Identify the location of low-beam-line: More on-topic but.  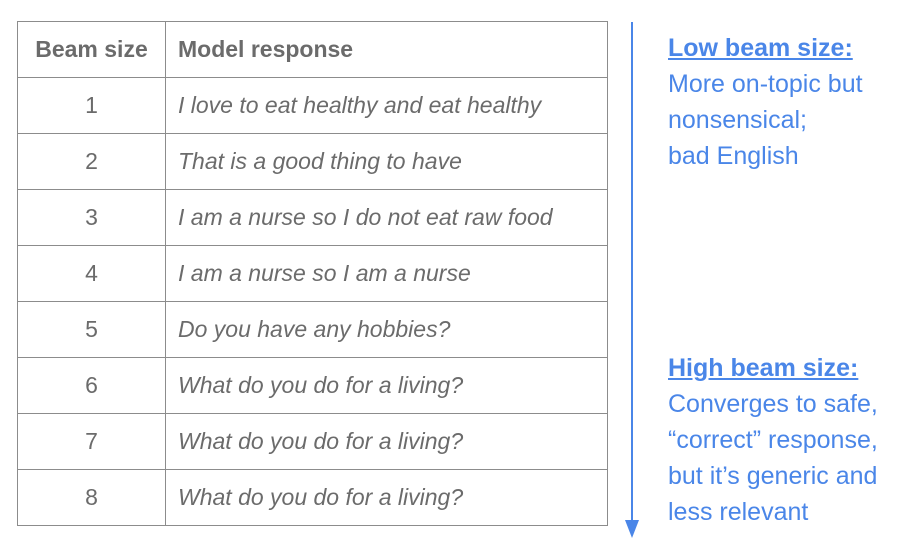
(765, 84).